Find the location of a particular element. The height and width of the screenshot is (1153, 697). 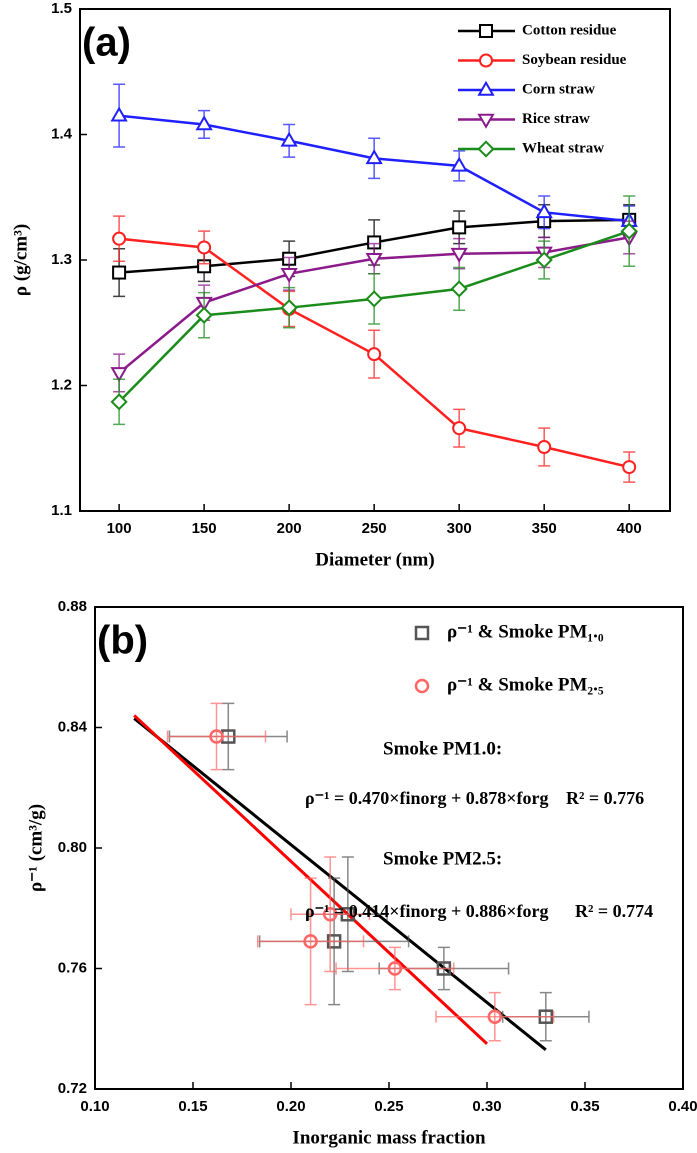

y-tick-label: 1.4 is located at coordinates (62, 133).